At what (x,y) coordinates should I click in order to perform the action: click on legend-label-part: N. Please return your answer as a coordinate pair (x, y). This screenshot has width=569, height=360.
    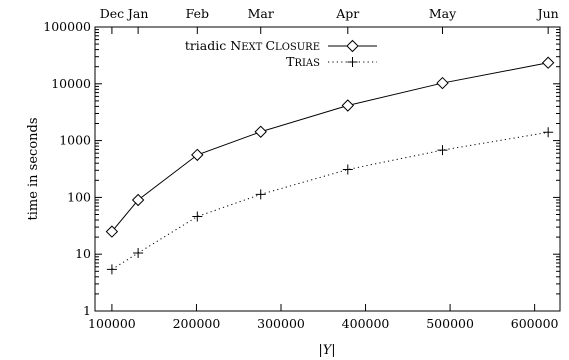
    Looking at the image, I should click on (235, 45).